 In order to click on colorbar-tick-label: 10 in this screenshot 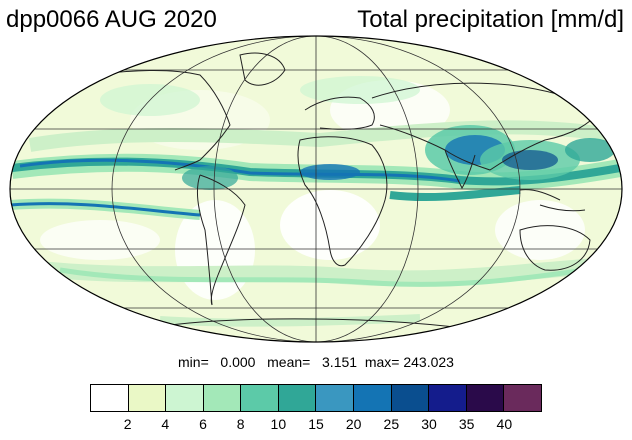, I will do `click(278, 424)`.